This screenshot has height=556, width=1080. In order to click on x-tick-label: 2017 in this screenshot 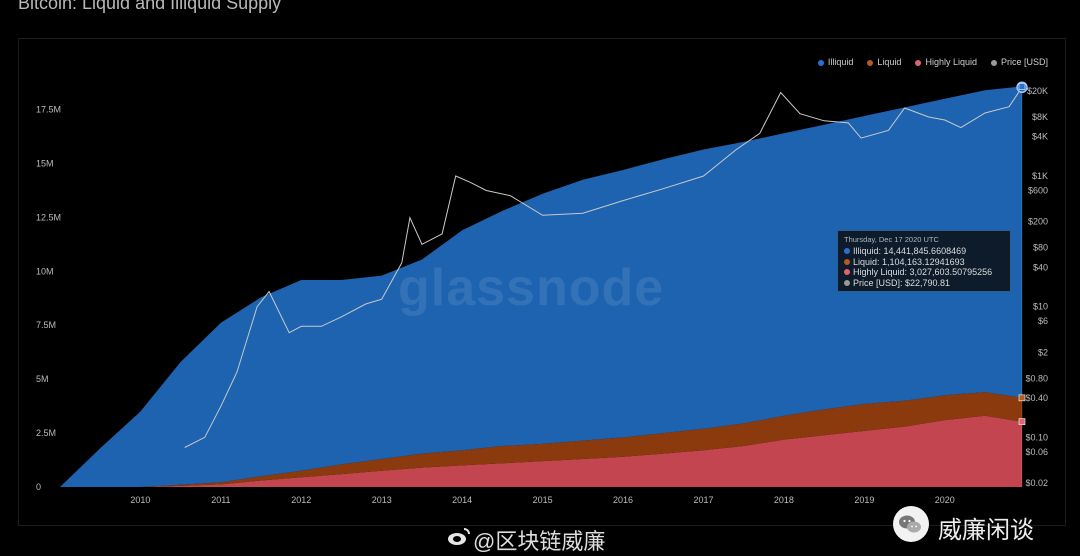, I will do `click(703, 500)`.